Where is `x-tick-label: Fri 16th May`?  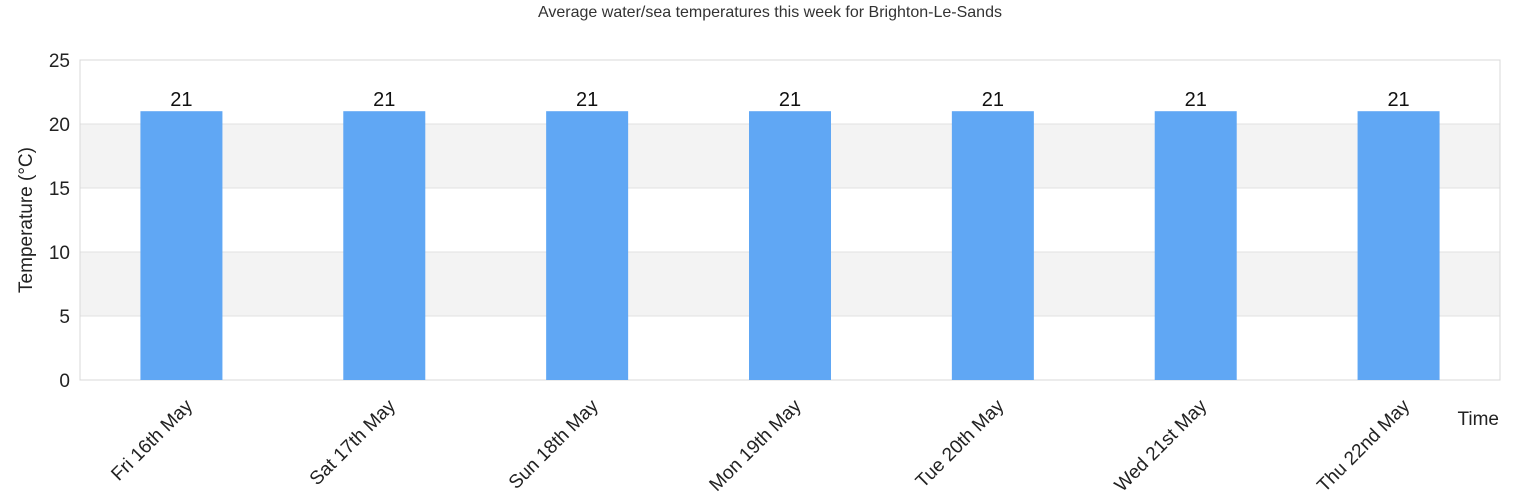 x-tick-label: Fri 16th May is located at coordinates (152, 440).